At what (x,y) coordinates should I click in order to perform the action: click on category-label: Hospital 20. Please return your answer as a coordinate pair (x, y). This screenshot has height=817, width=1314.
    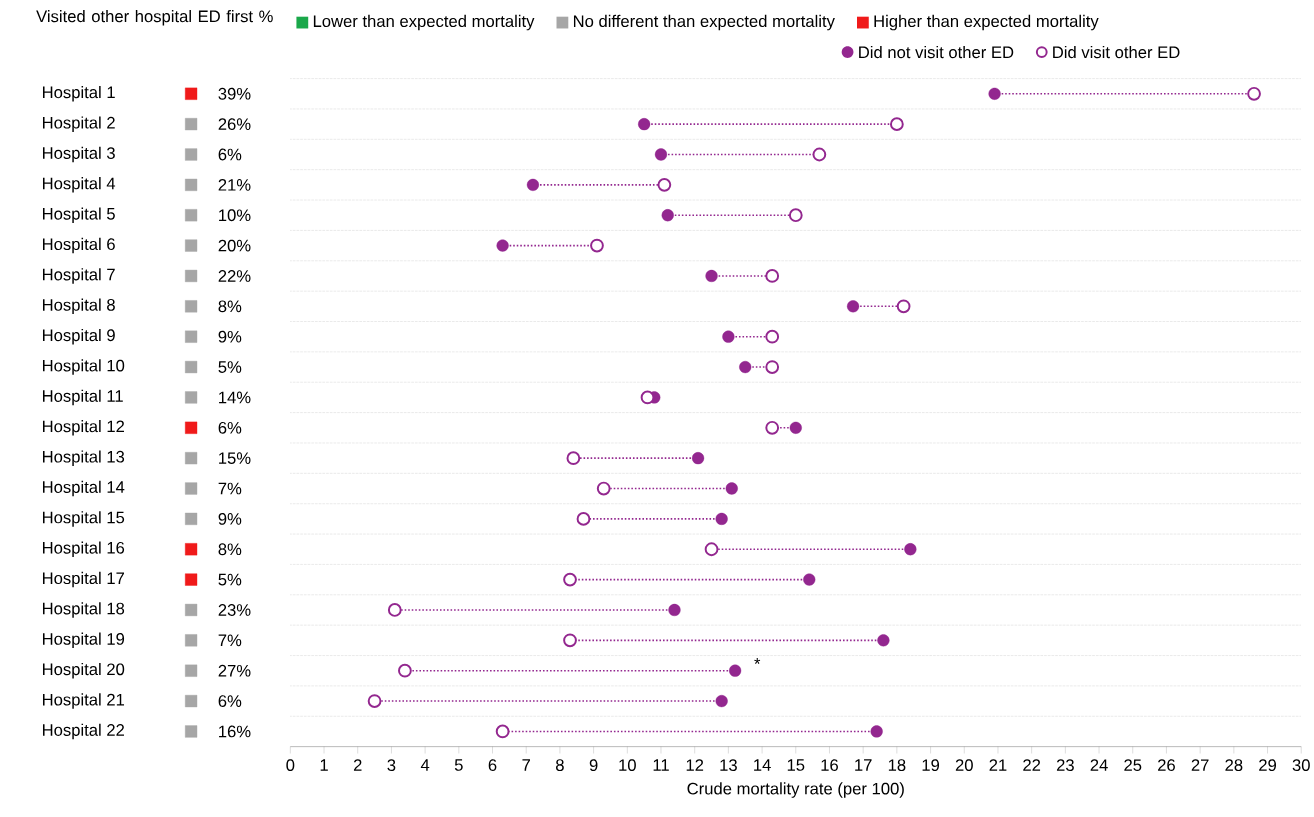
    Looking at the image, I should click on (83, 670).